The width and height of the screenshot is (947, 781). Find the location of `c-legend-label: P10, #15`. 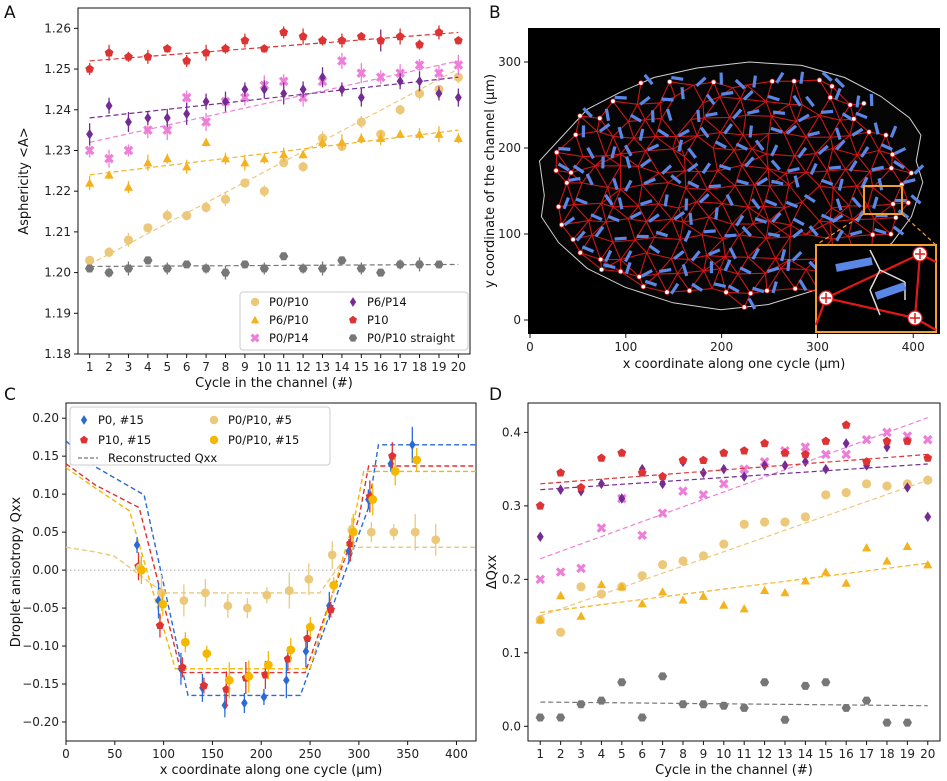

c-legend-label: P10, #15 is located at coordinates (124, 440).